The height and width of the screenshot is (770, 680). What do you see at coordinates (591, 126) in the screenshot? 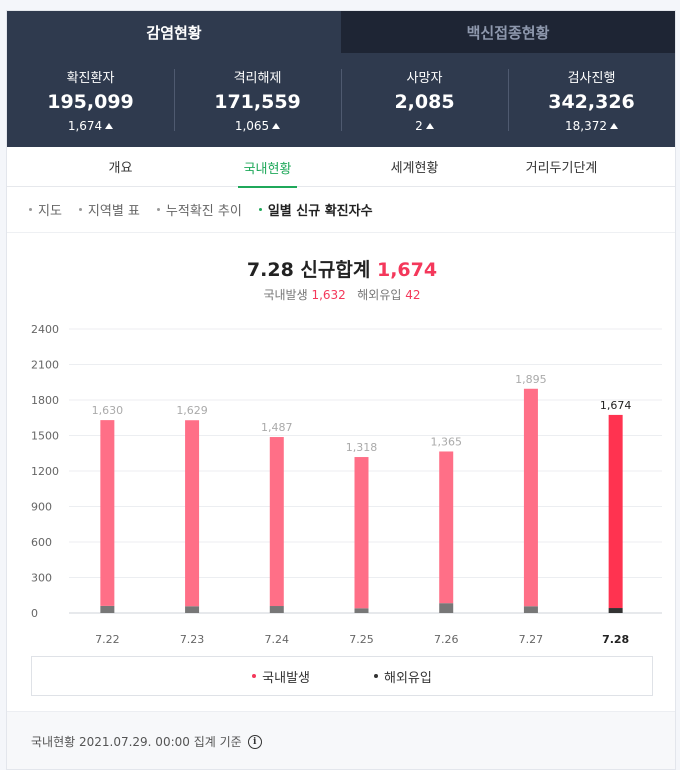
I see `stat-delta: 18,372` at bounding box center [591, 126].